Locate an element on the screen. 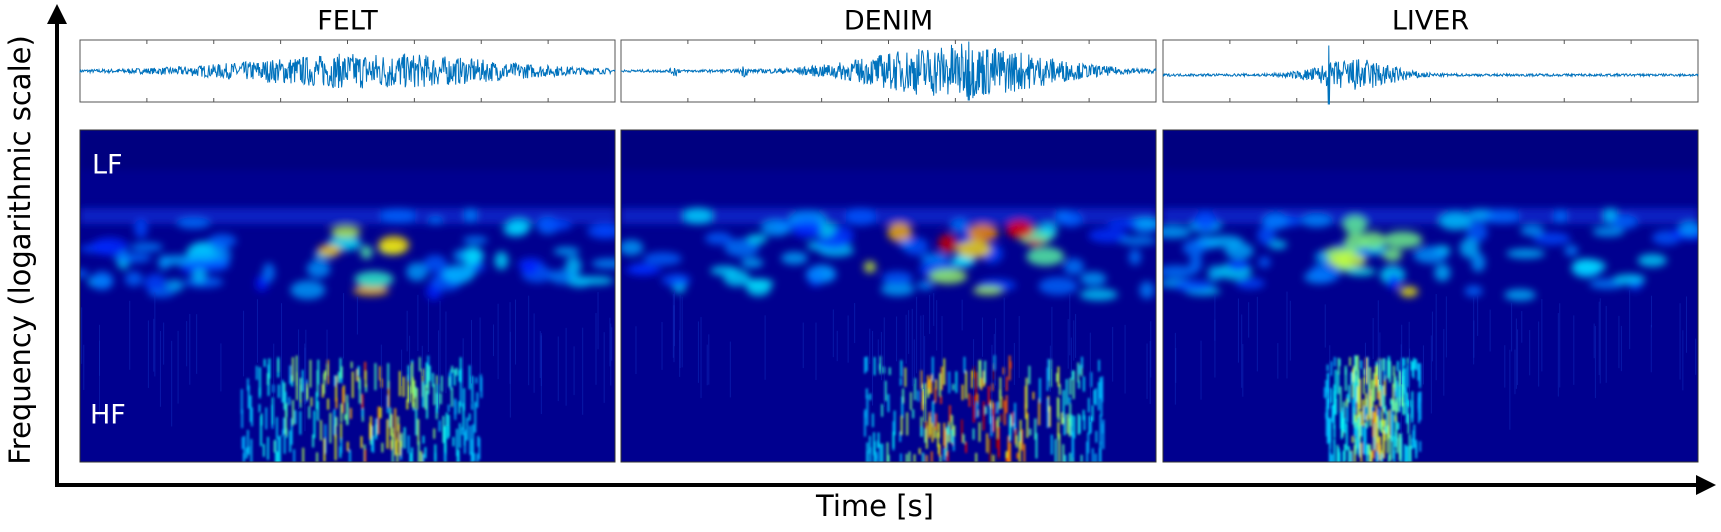 The image size is (1721, 532). hf-label: HF is located at coordinates (108, 415).